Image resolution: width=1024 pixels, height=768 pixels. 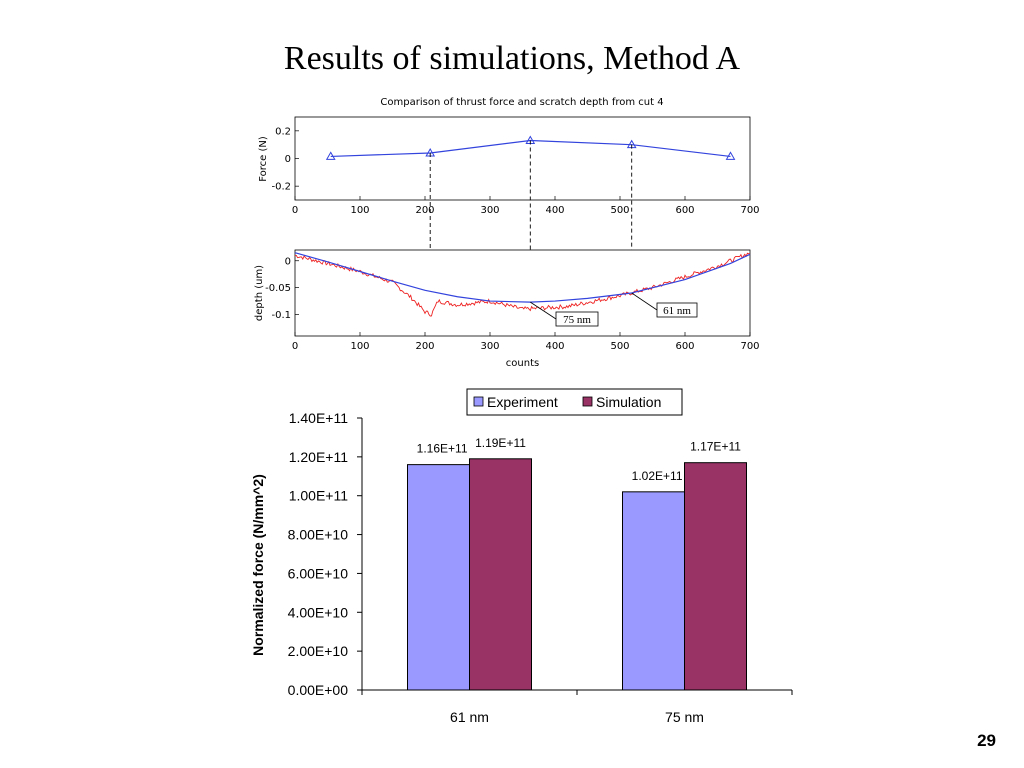 What do you see at coordinates (684, 346) in the screenshot?
I see `depth-plot-x-tick-label: 600` at bounding box center [684, 346].